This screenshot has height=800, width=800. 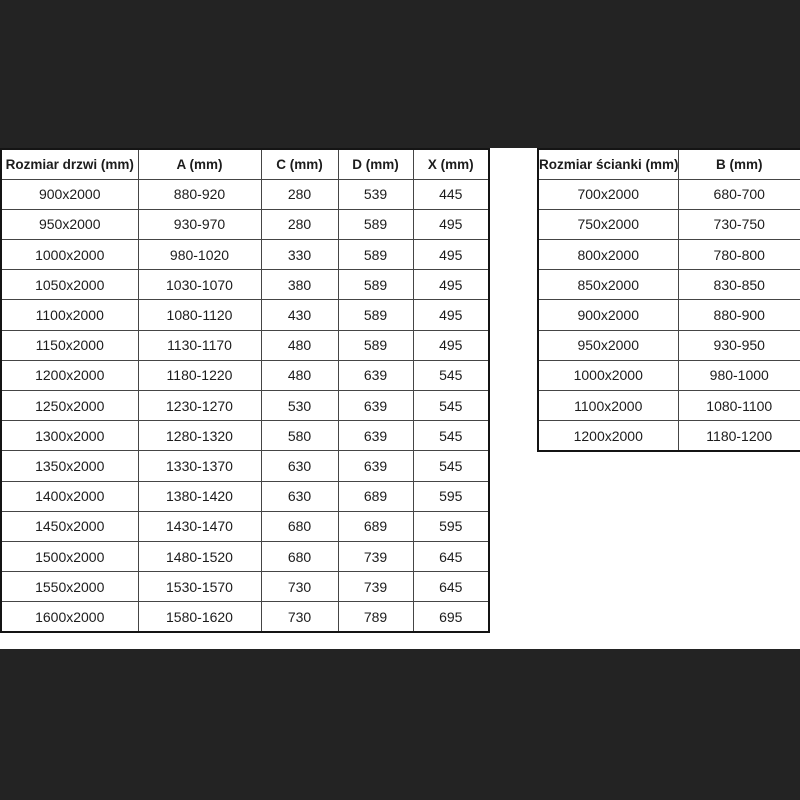 What do you see at coordinates (69, 617) in the screenshot?
I see `table-cell: 1600x2000` at bounding box center [69, 617].